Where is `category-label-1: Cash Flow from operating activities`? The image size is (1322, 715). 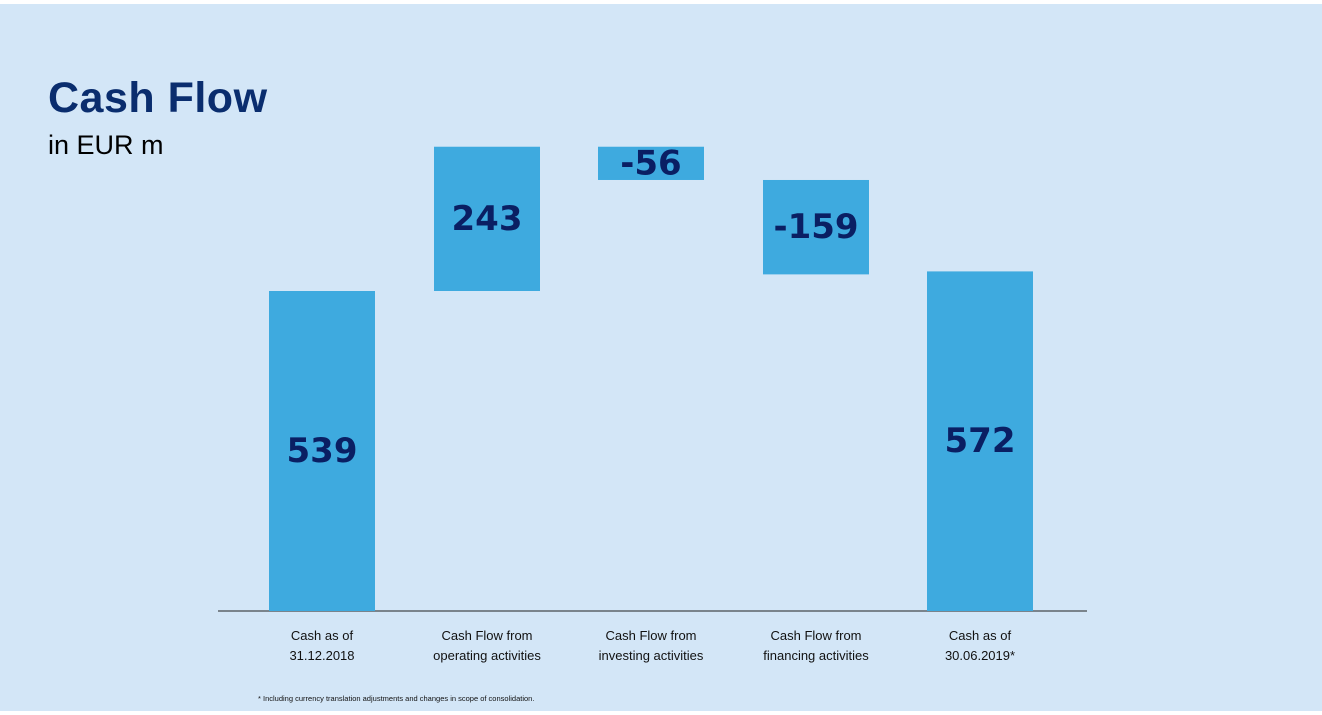
category-label-1: Cash Flow from operating activities is located at coordinates (487, 646).